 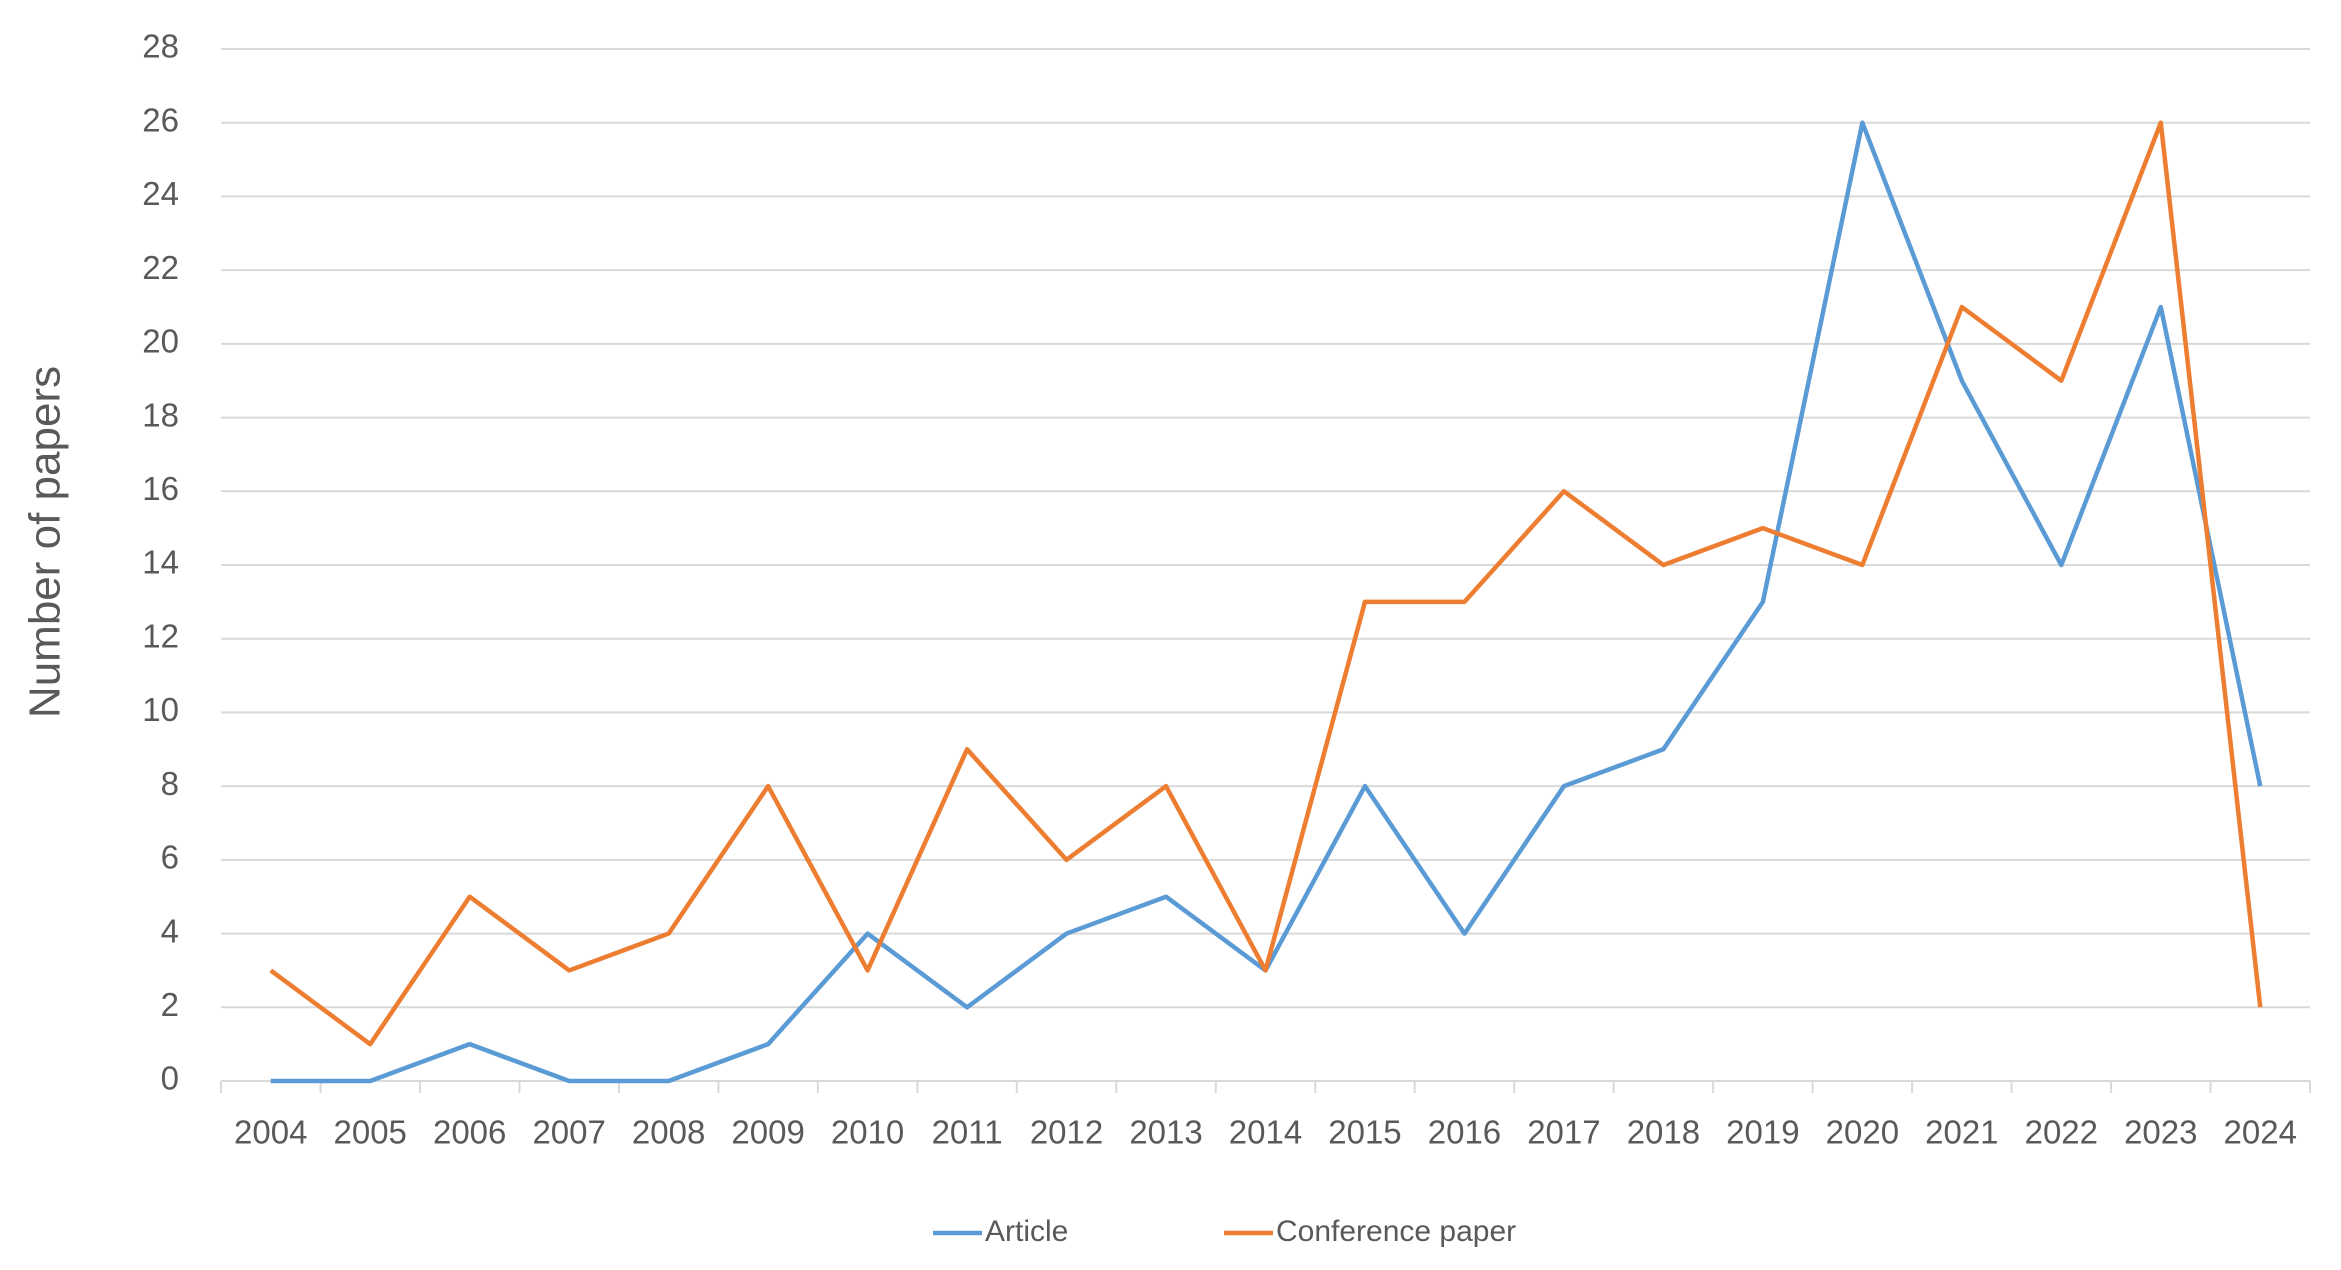 What do you see at coordinates (160, 267) in the screenshot?
I see `y-tick-label: 22` at bounding box center [160, 267].